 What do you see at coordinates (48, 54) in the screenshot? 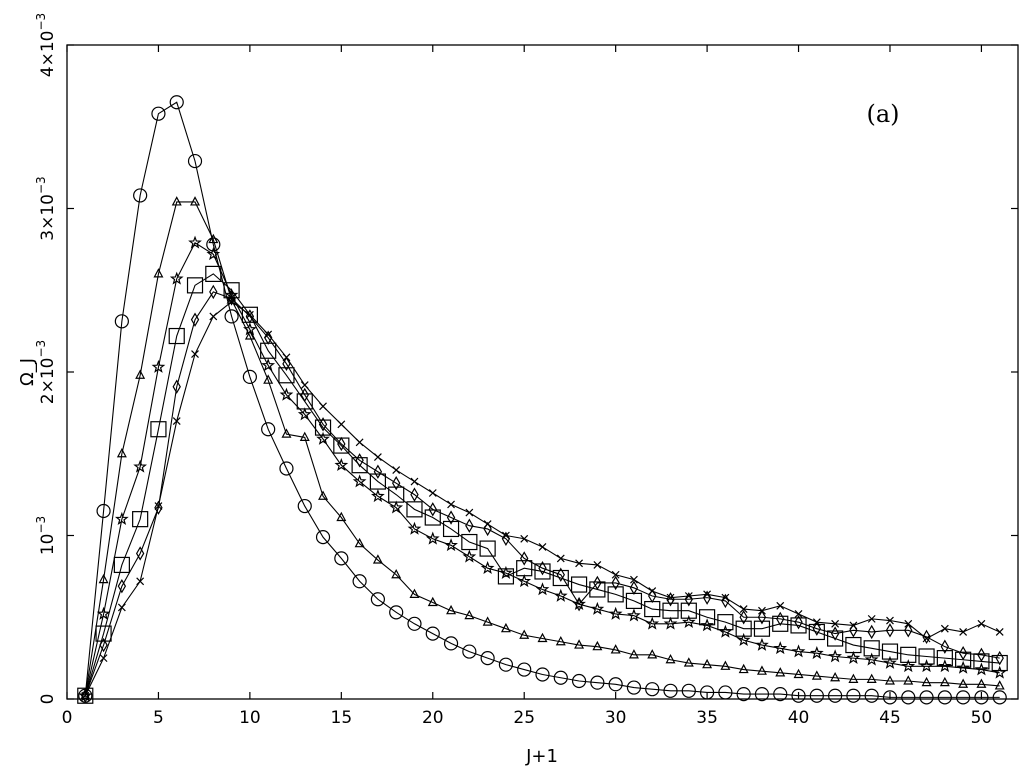
I see `y-tick-base: 4×10` at bounding box center [48, 54].